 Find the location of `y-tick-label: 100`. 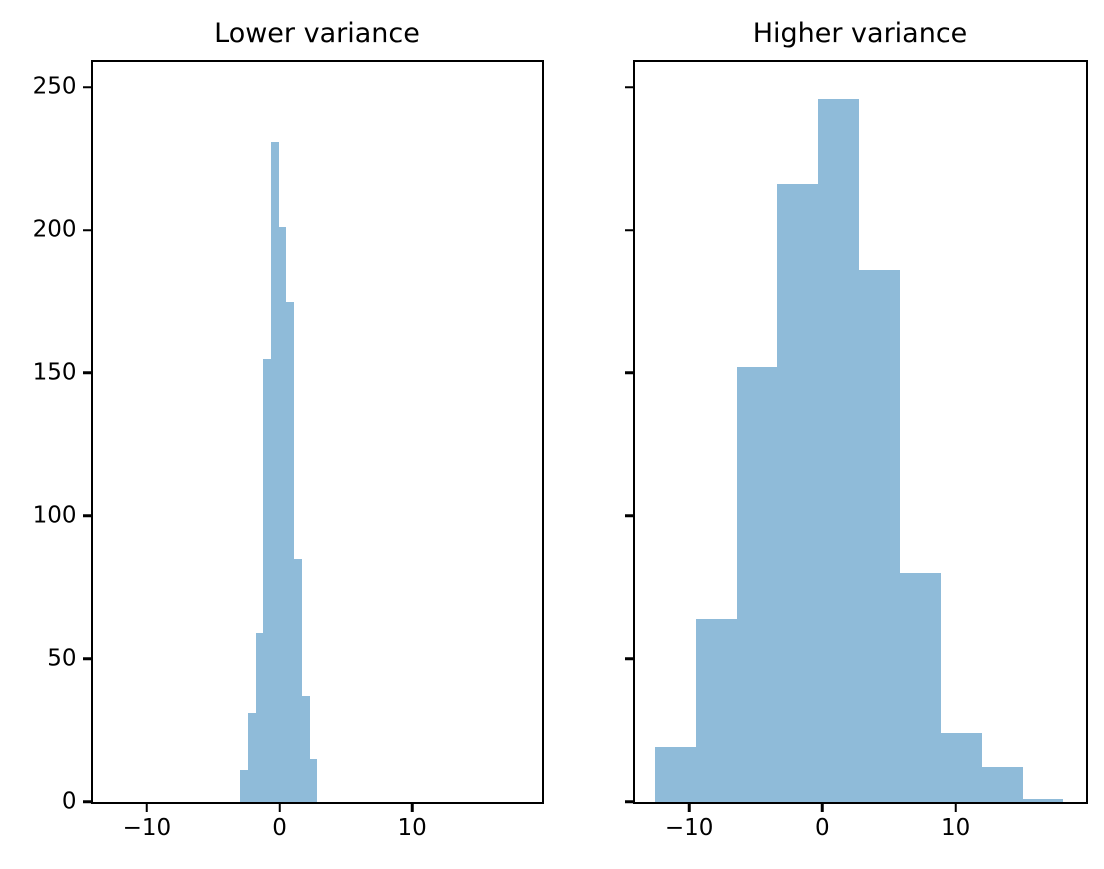

y-tick-label: 100 is located at coordinates (54, 515).